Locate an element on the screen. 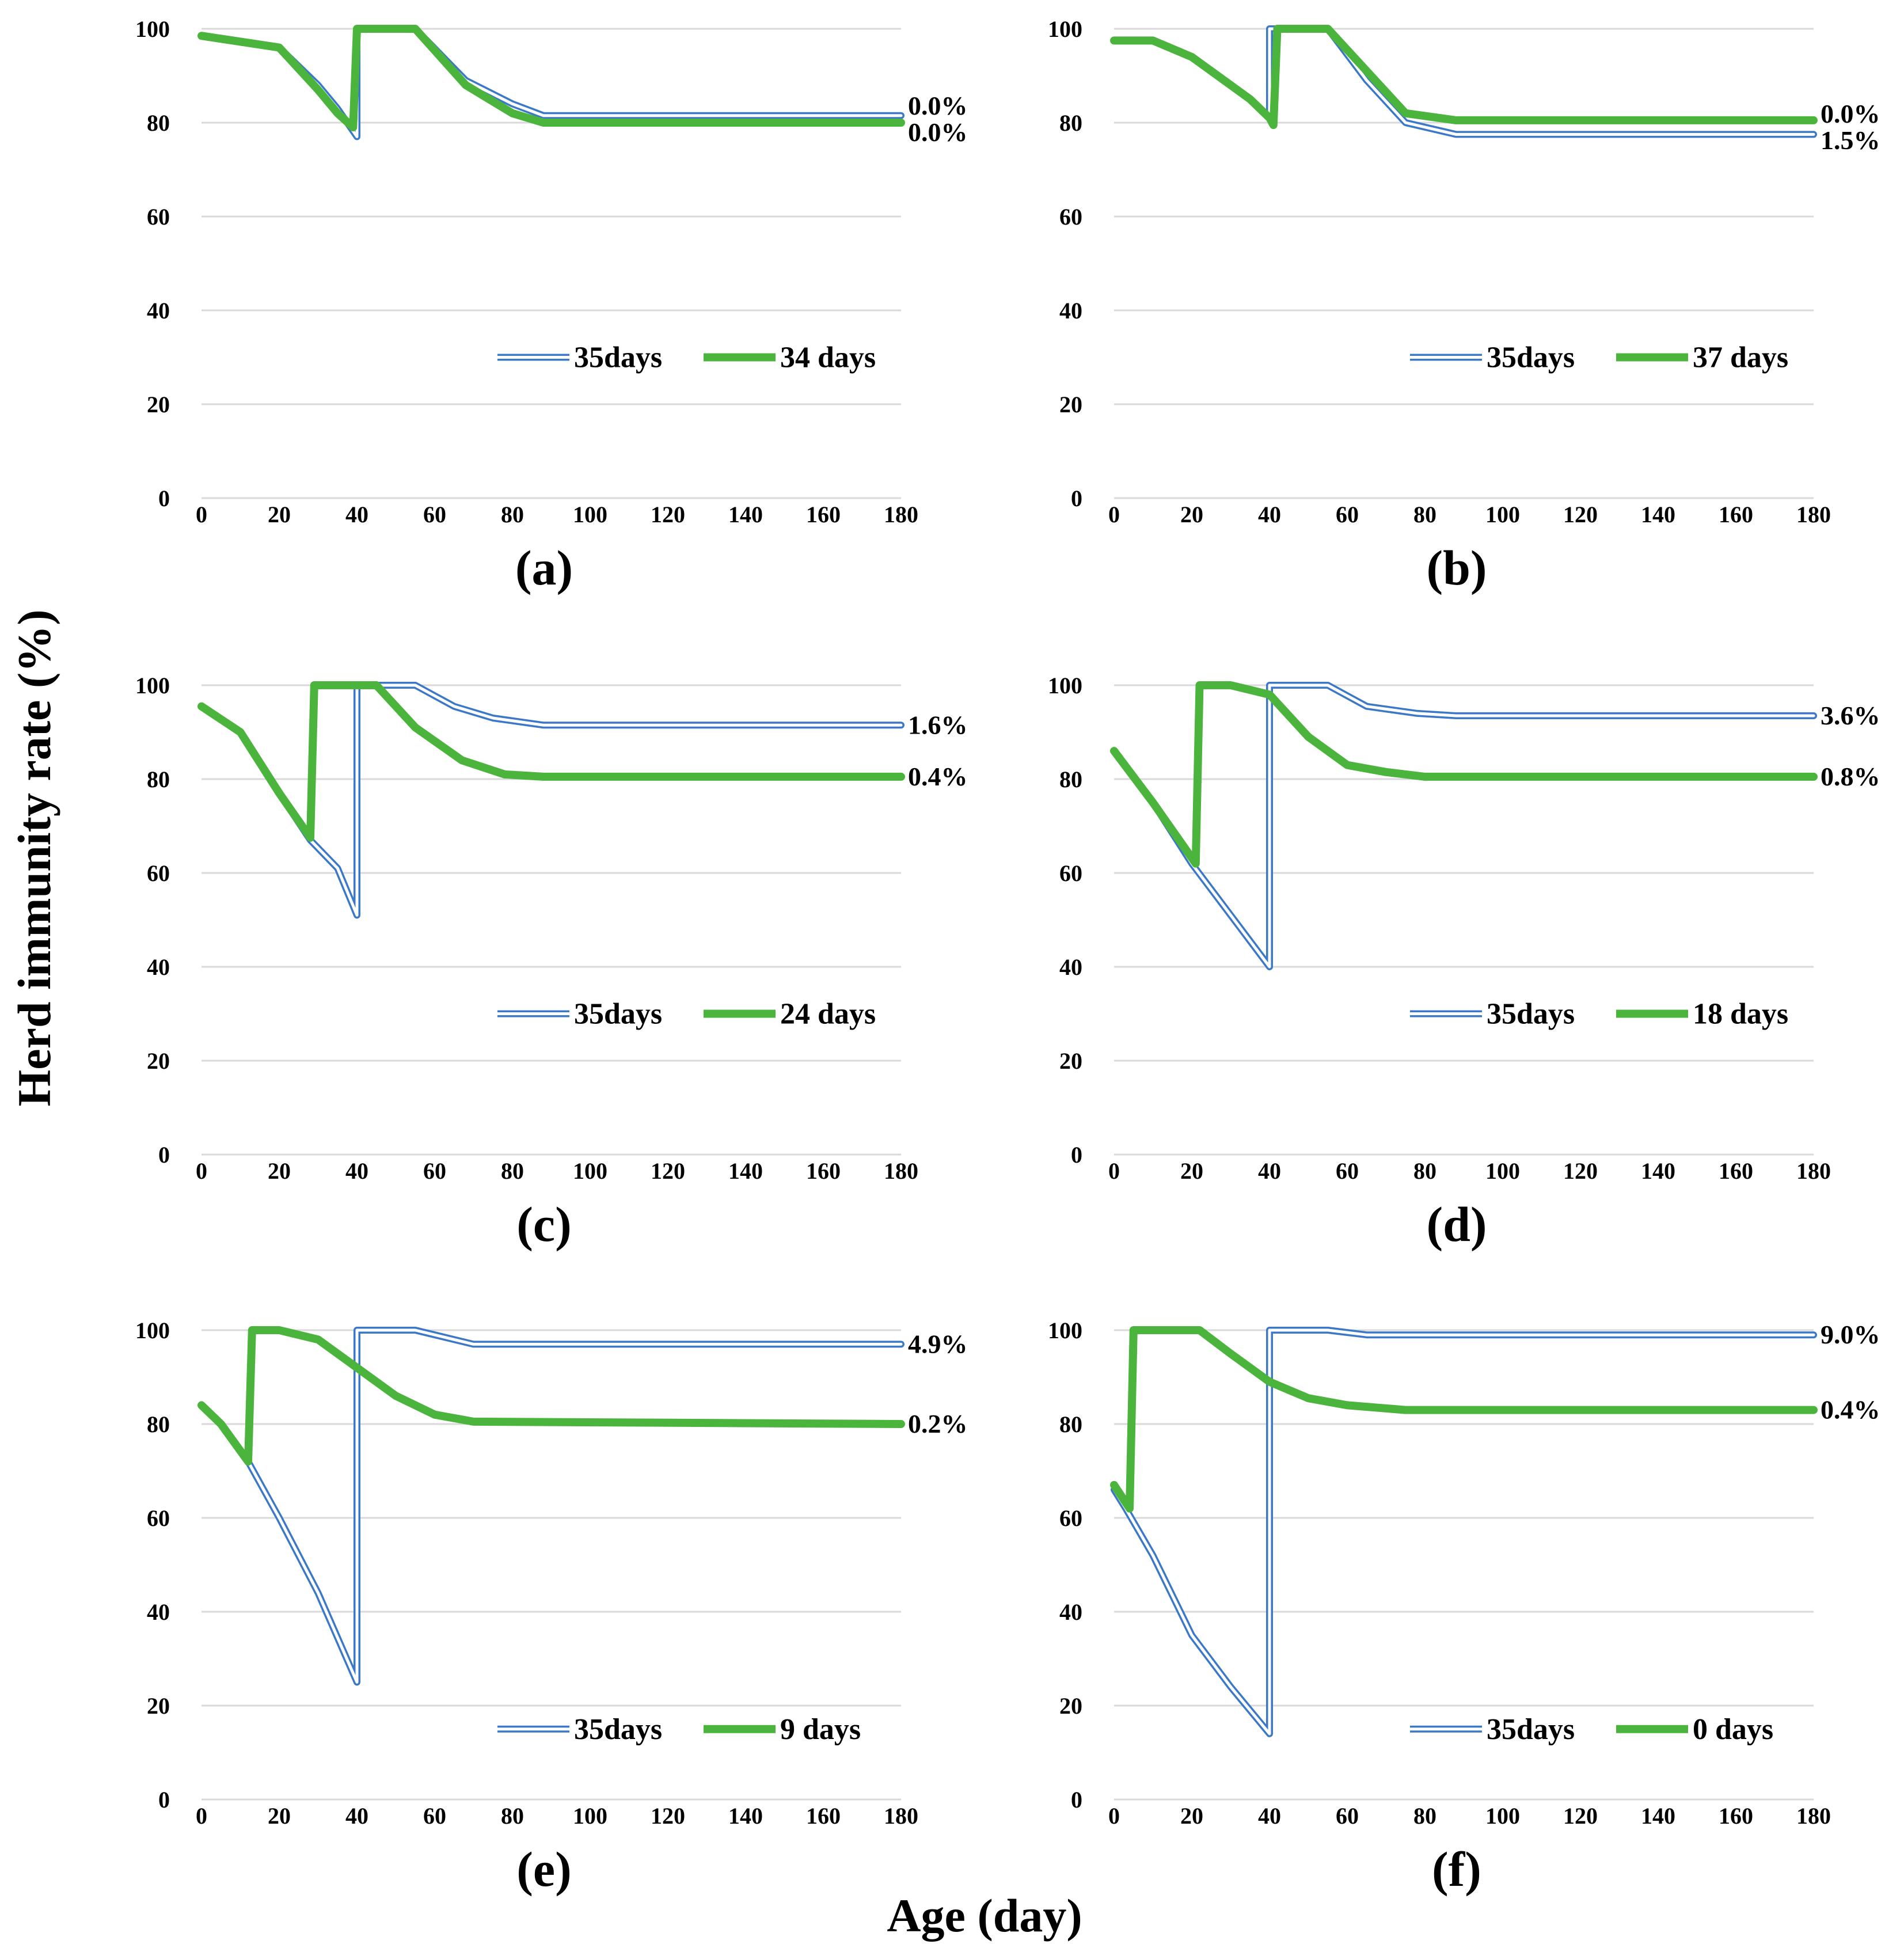 Image resolution: width=1904 pixels, height=1944 pixels. end-value-label: 4.9% is located at coordinates (938, 1344).